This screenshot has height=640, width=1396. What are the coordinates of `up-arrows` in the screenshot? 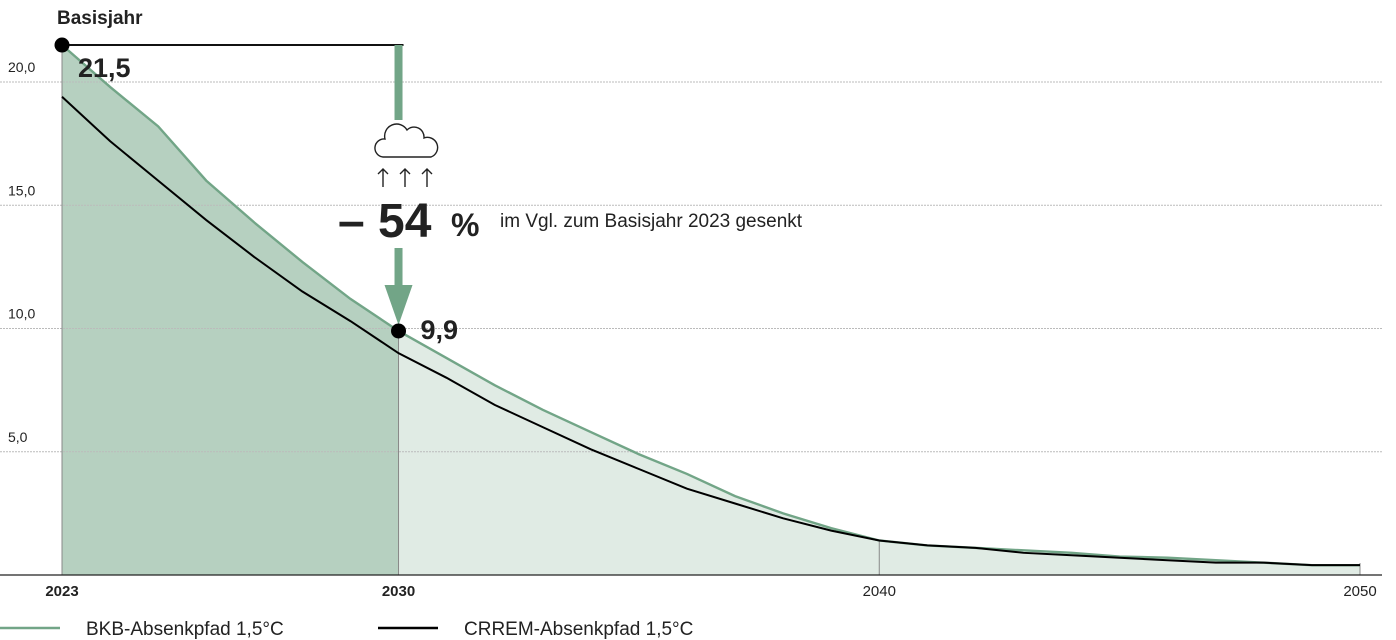 It's located at (405, 177).